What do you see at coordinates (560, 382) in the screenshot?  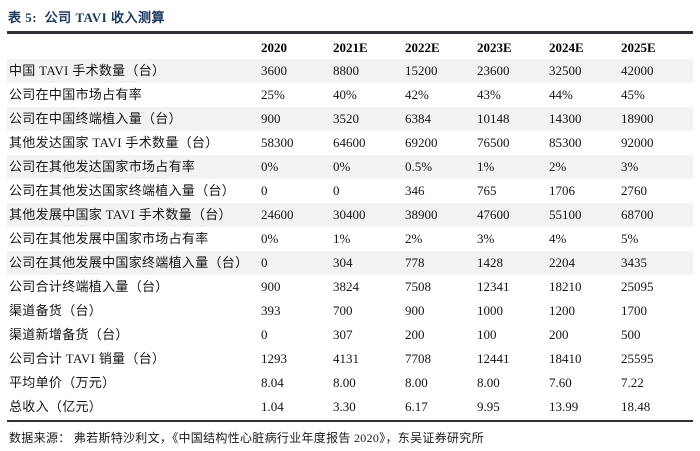 I see `value-cell: 7.60` at bounding box center [560, 382].